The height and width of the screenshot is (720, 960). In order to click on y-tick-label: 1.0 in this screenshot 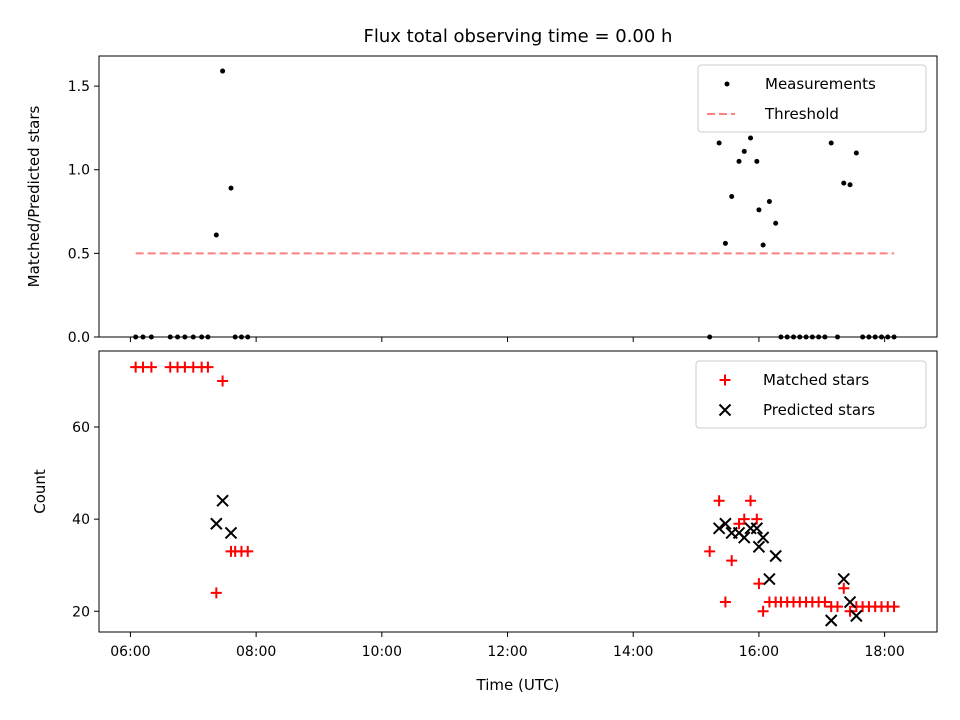, I will do `click(79, 171)`.